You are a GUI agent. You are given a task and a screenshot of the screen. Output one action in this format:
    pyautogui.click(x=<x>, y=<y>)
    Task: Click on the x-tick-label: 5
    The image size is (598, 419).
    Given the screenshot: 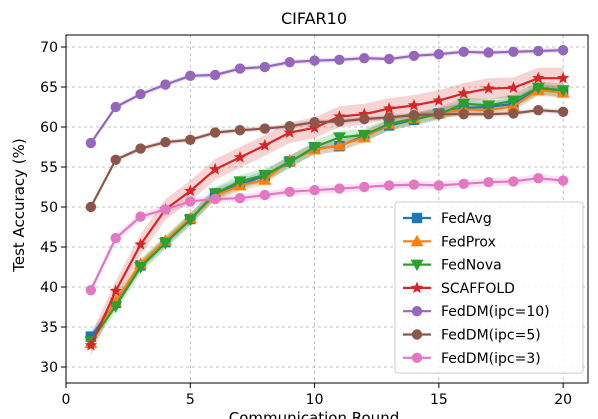 What is the action you would take?
    pyautogui.click(x=190, y=400)
    